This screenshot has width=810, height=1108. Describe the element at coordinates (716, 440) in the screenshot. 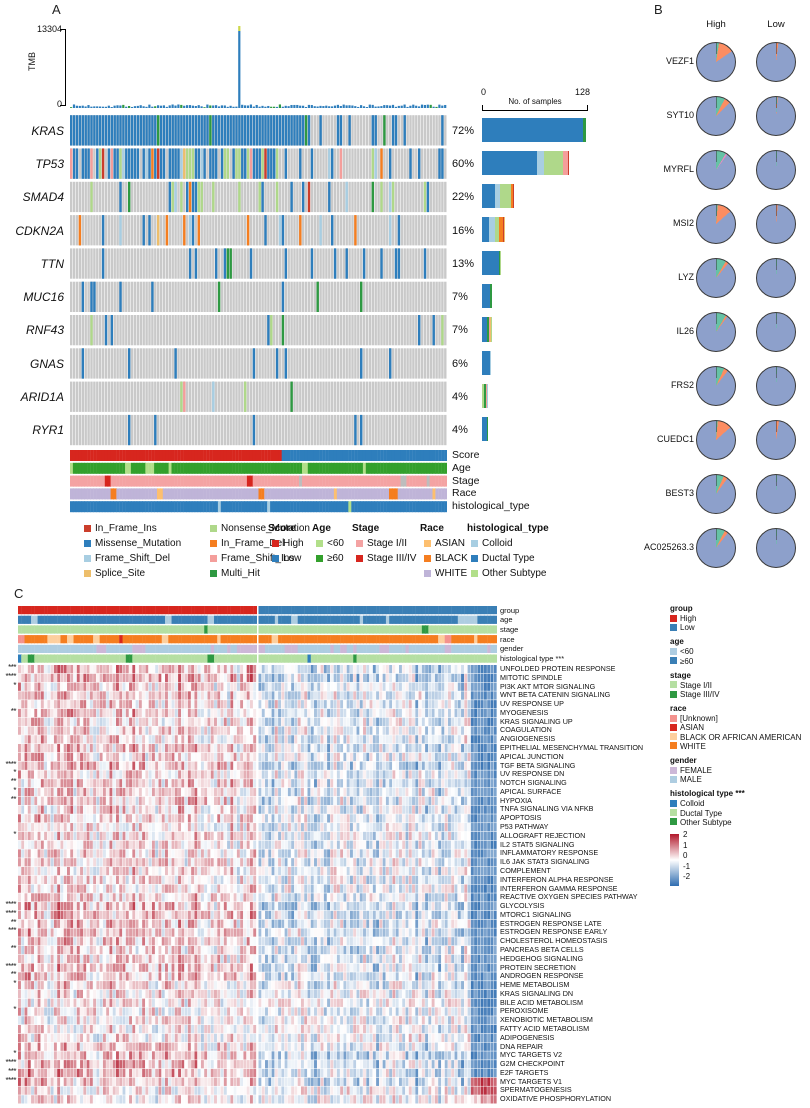

I see `pie-high-CUEDC1` at that location.